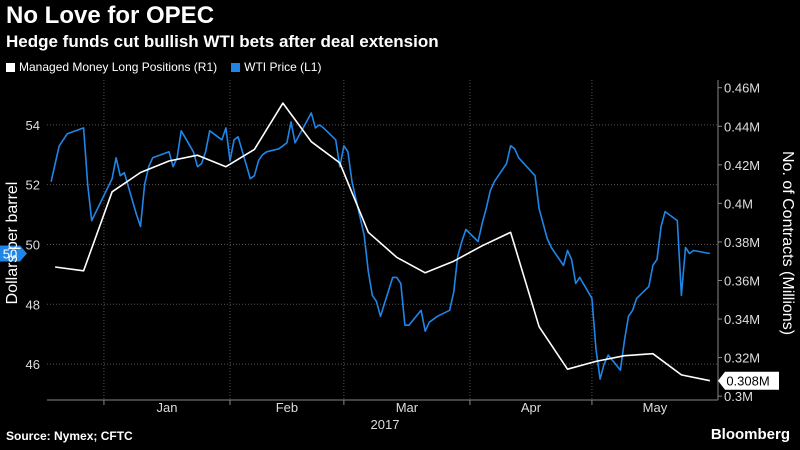 The height and width of the screenshot is (450, 800). What do you see at coordinates (742, 319) in the screenshot?
I see `y-right-tick-label: 0.34M` at bounding box center [742, 319].